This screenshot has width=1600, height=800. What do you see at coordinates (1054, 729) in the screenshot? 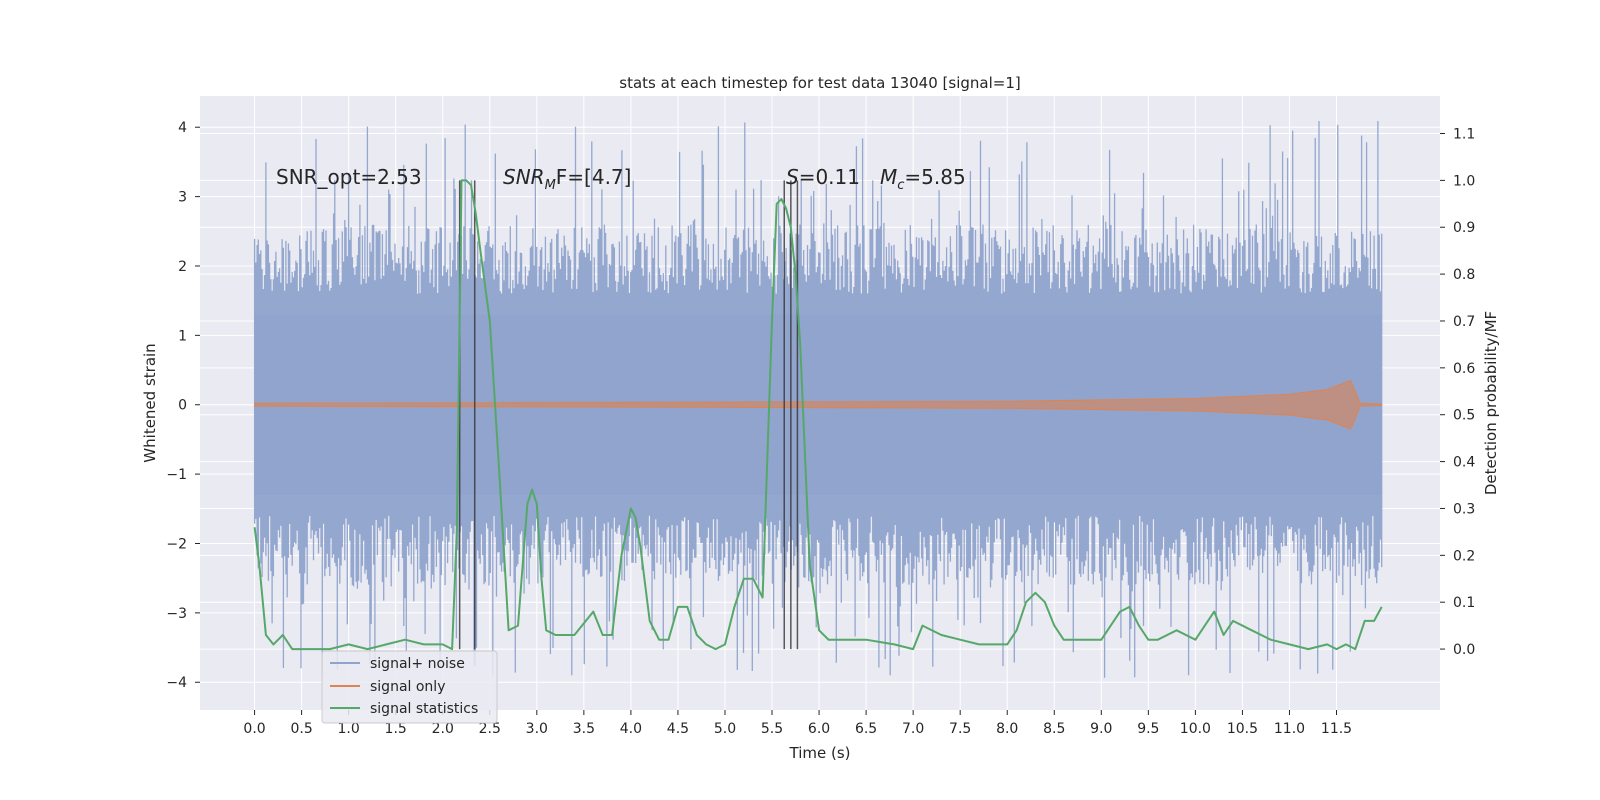
I see `x-tick-label: 8.5` at bounding box center [1054, 729].